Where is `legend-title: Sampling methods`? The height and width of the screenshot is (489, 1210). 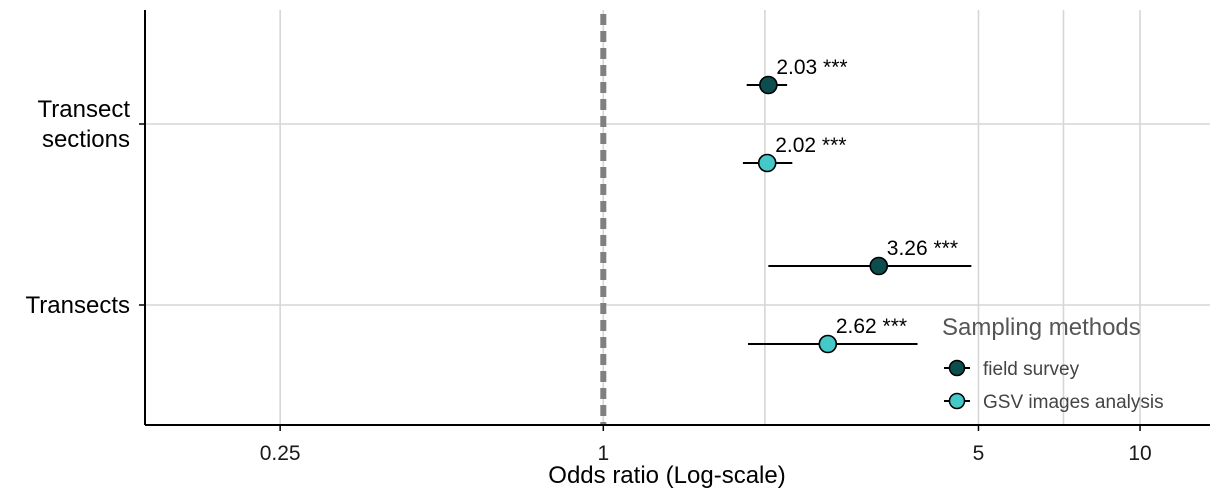
legend-title: Sampling methods is located at coordinates (1041, 327).